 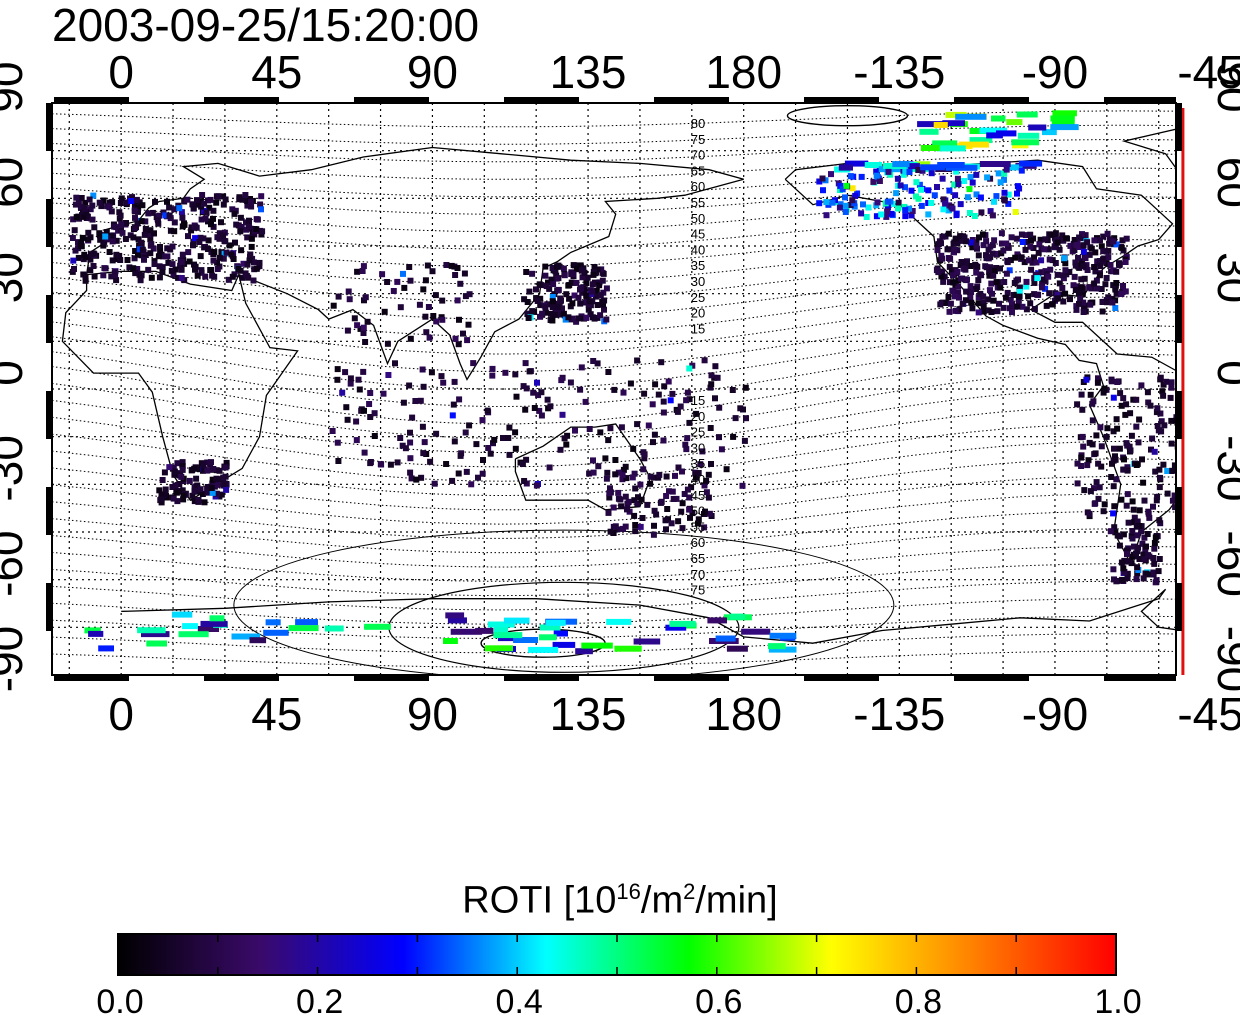 I want to click on colorbar-title: ROTI [1016/m2/min], so click(x=620, y=900).